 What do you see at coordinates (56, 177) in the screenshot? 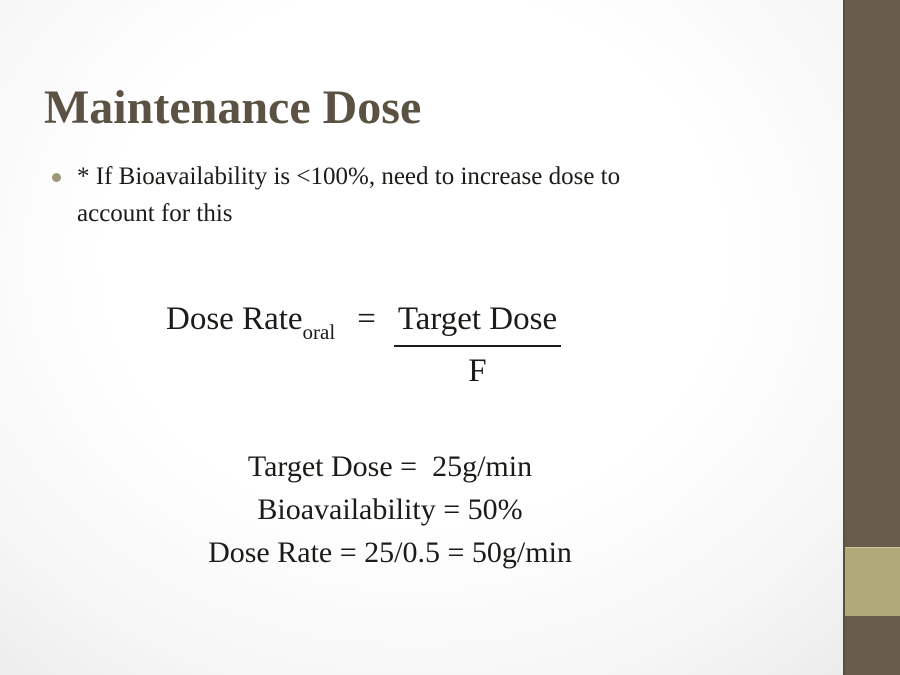
I see `bullet-dot-icon` at bounding box center [56, 177].